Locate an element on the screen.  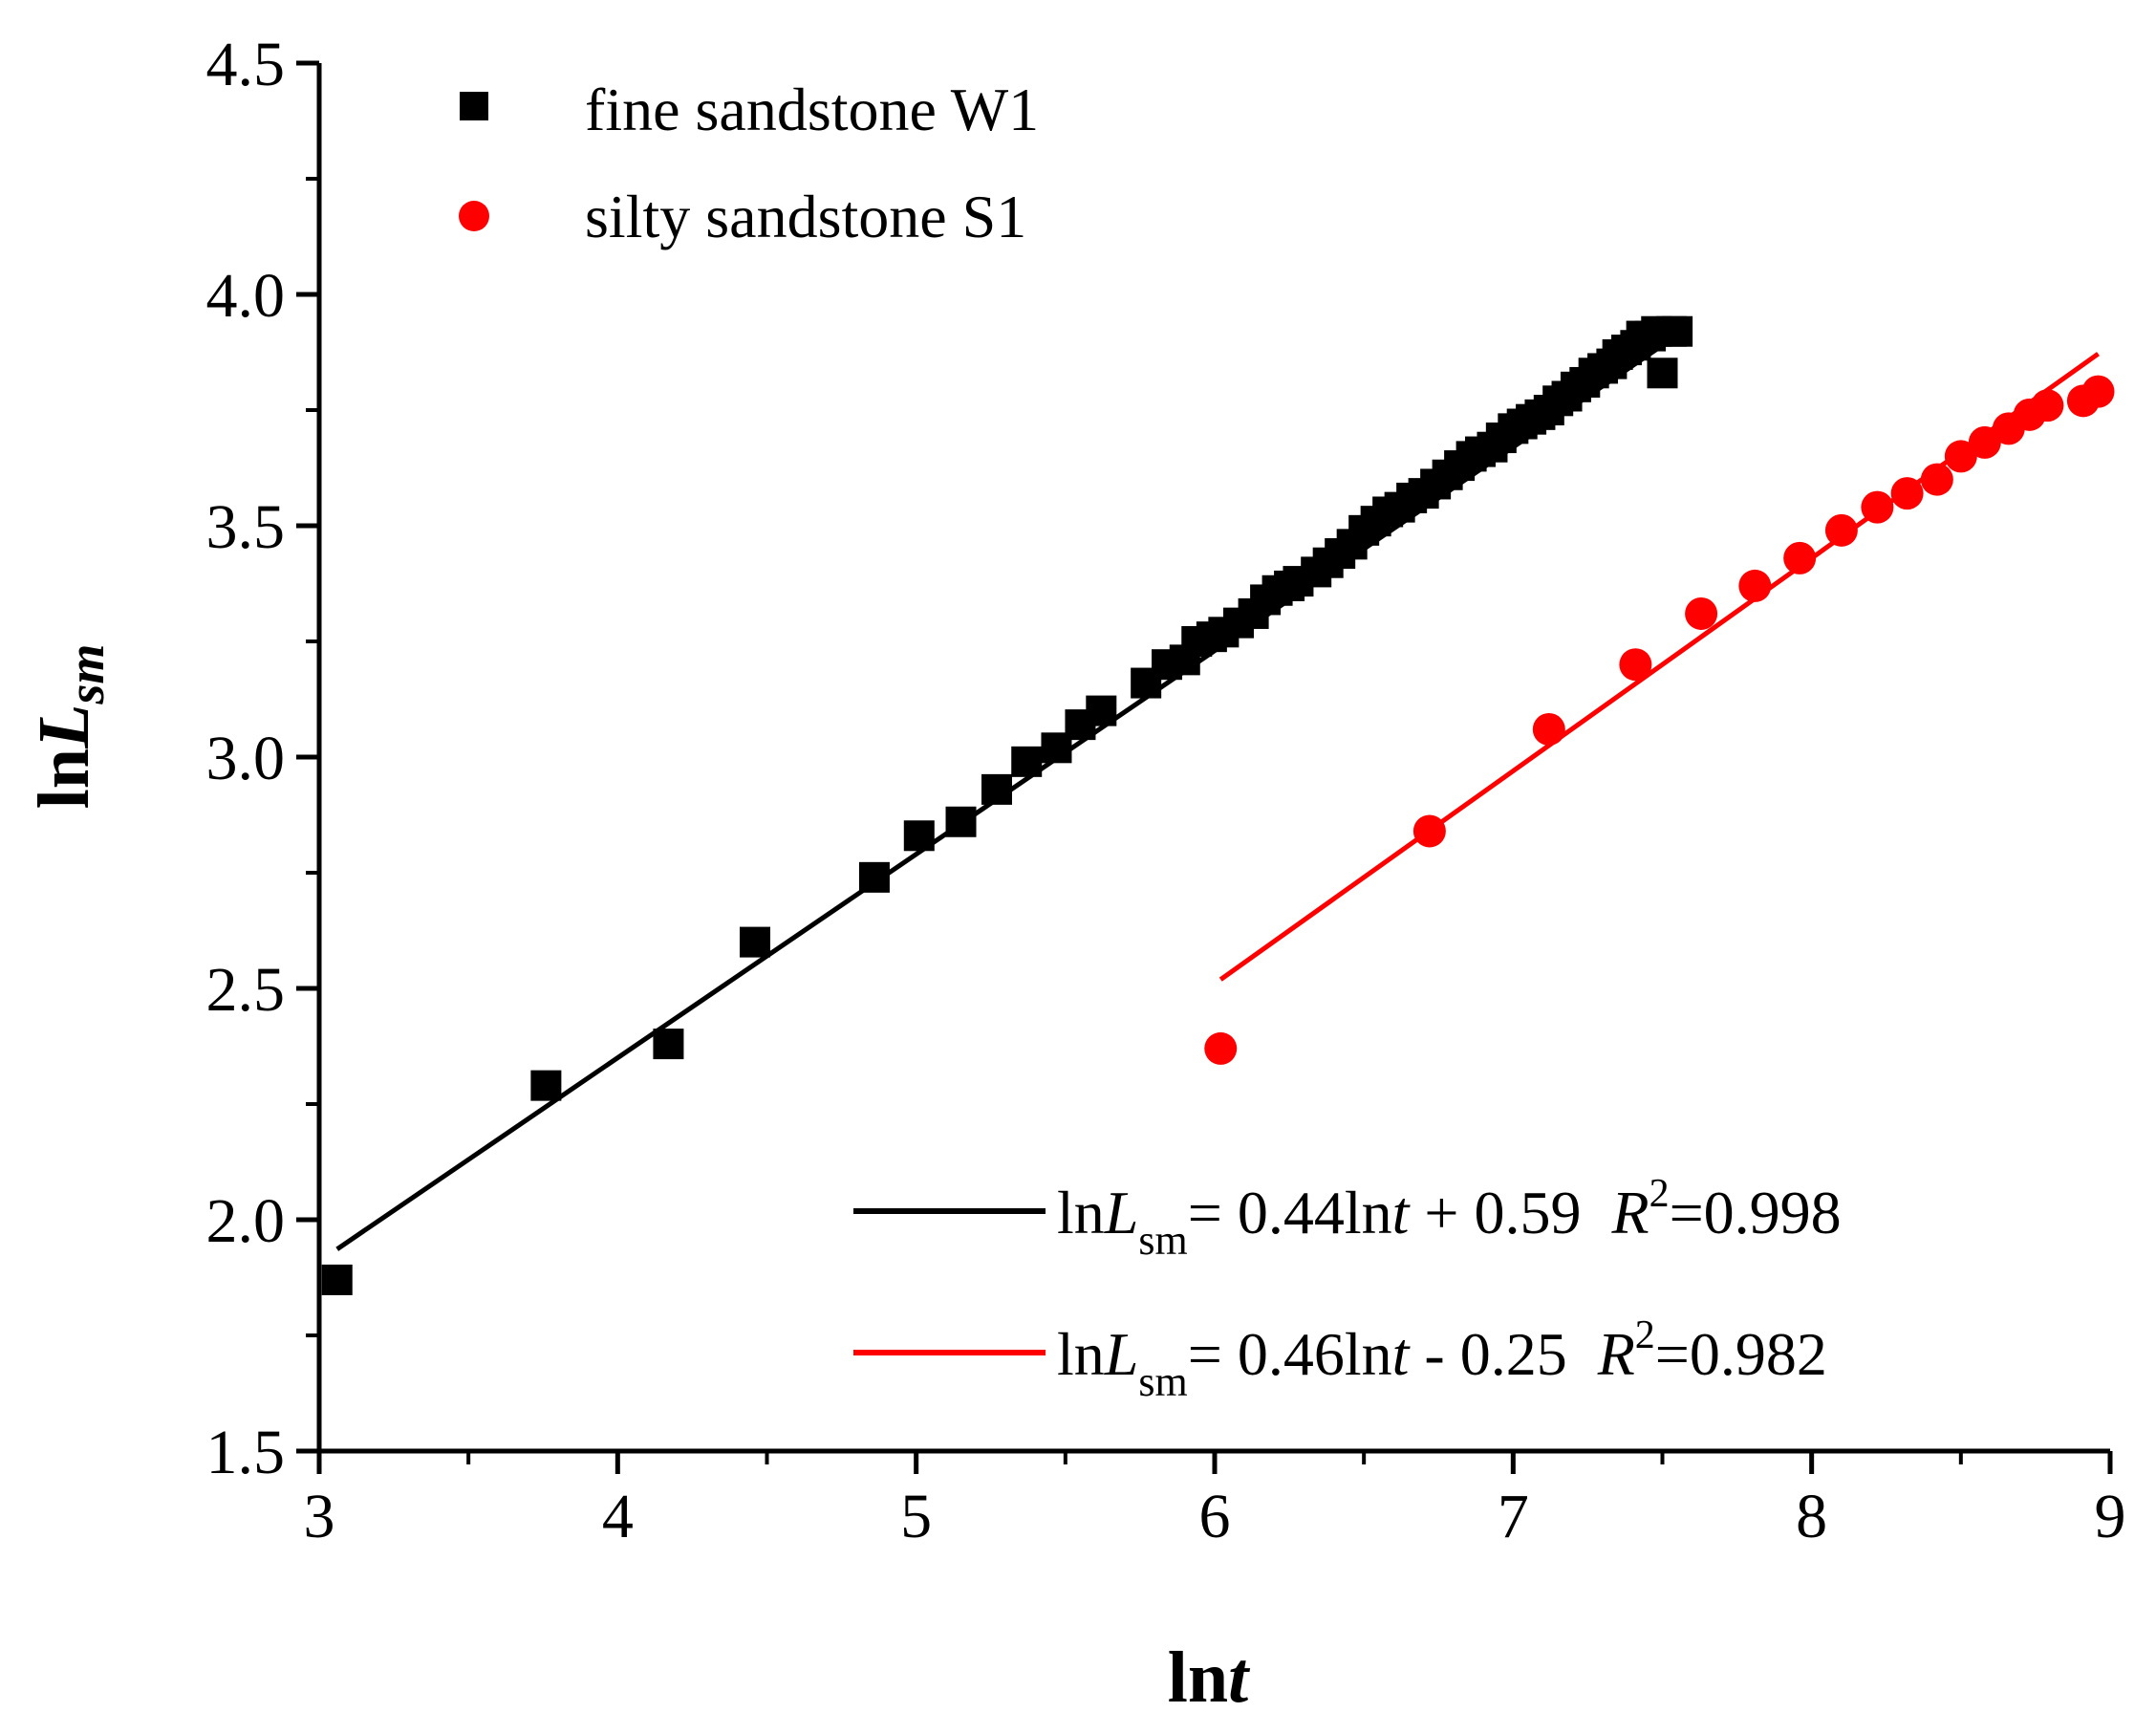
y-tick-label: 3.5 is located at coordinates (246, 527).